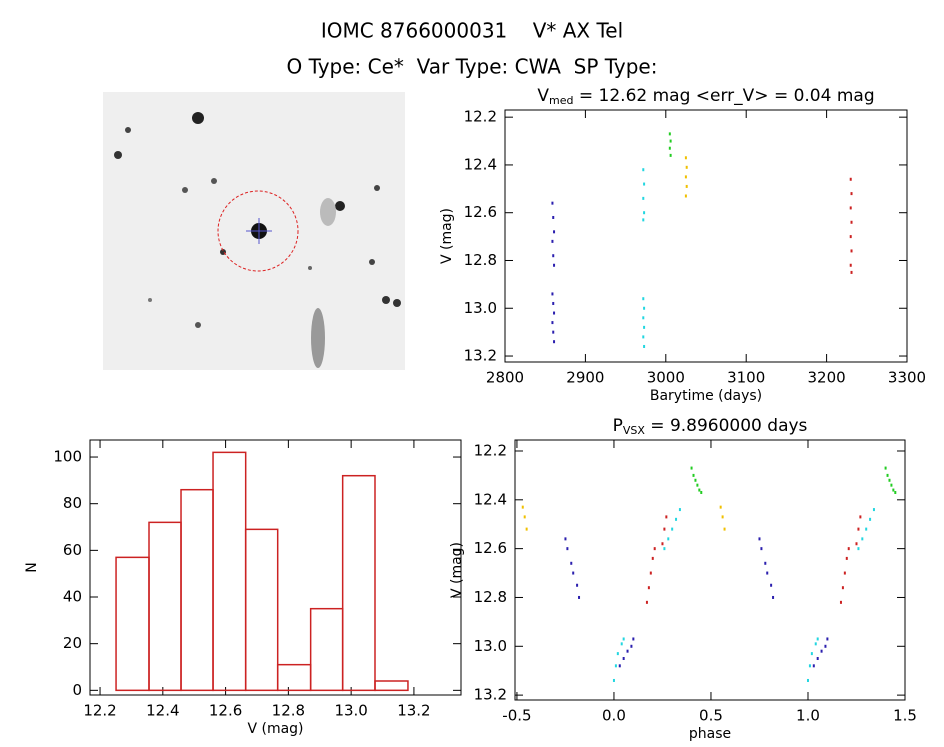  Describe the element at coordinates (490, 597) in the screenshot. I see `y-tick-label: 12.8` at that location.